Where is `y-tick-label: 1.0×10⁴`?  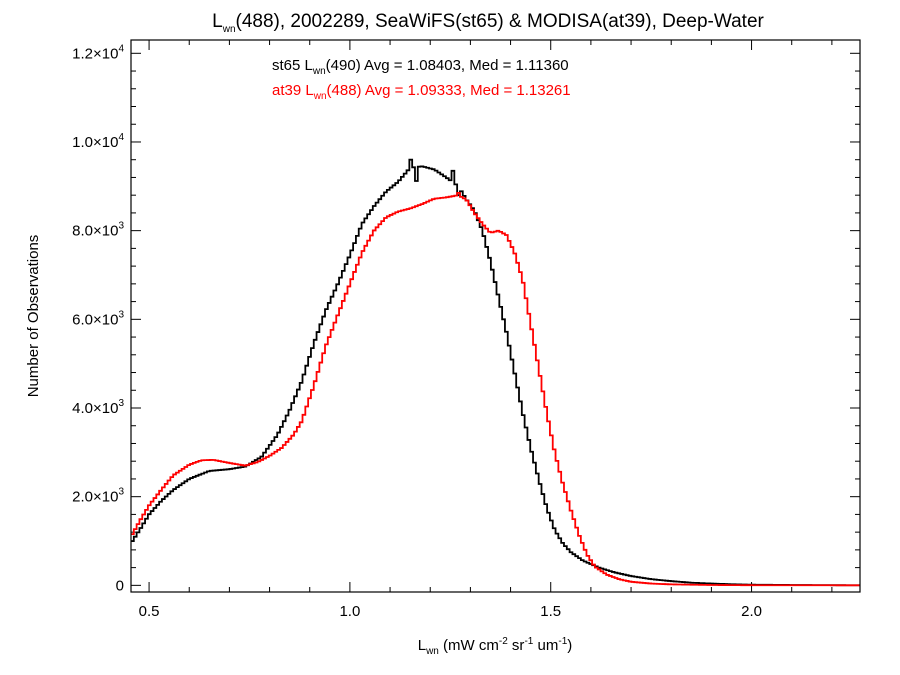 y-tick-label: 1.0×10⁴ is located at coordinates (98, 141).